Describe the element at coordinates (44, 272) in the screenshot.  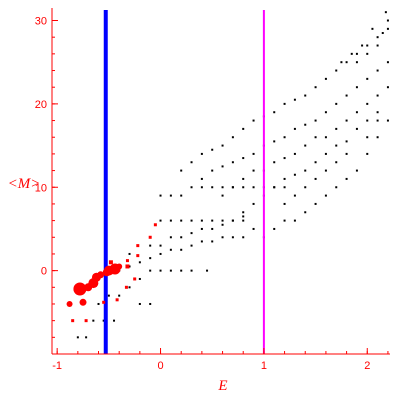
I see `y-tick-label: 0` at that location.